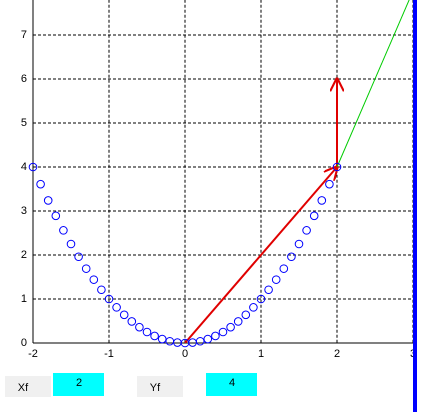 Image resolution: width=422 pixels, height=412 pixels. I want to click on y-tick-label: 2, so click(24, 255).